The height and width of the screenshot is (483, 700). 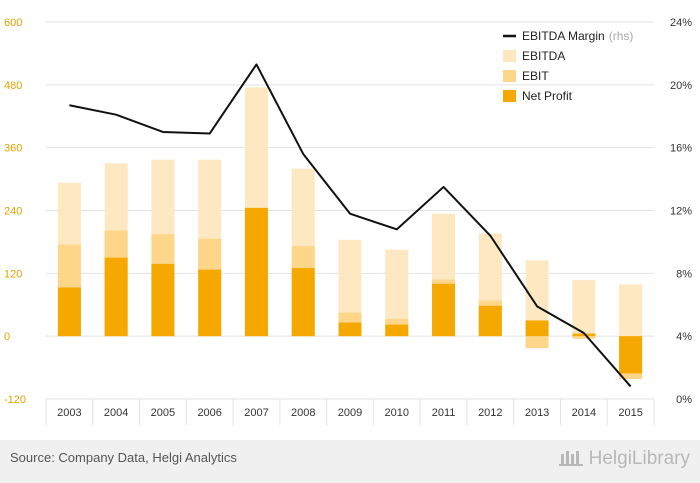 I want to click on source-note: Source: Company Data, Helgi Analytics, so click(x=123, y=457).